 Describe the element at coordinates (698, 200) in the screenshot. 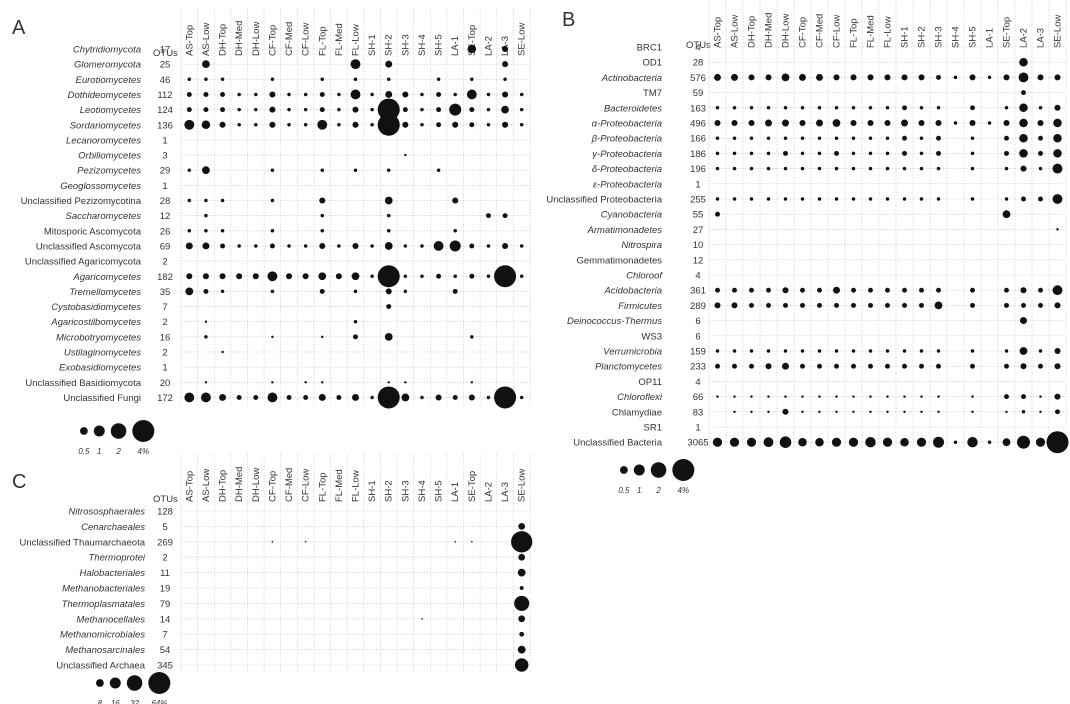

I see `row-otus: 255` at that location.